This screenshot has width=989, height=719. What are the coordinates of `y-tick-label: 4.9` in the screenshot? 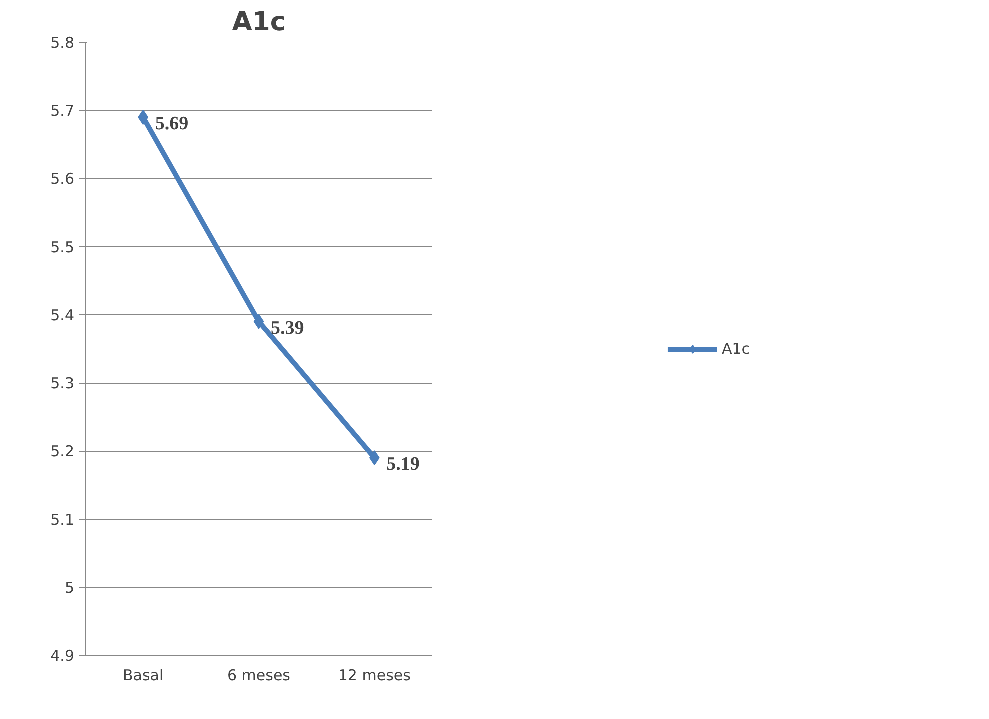 It's located at (62, 656).